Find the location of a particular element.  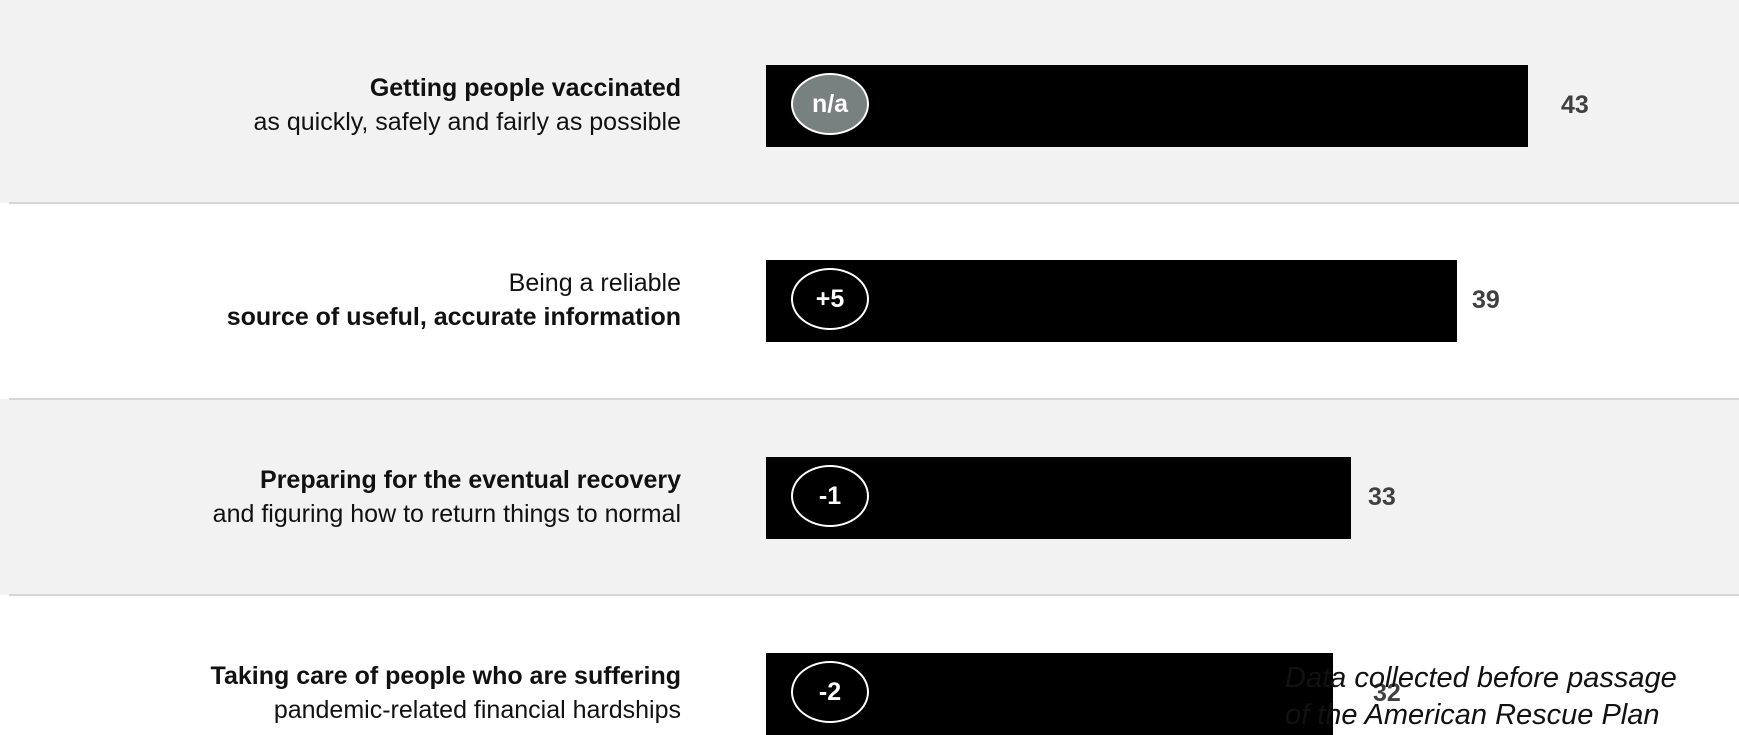

category-label-plain: pandemic-related financial hardships is located at coordinates (477, 710).